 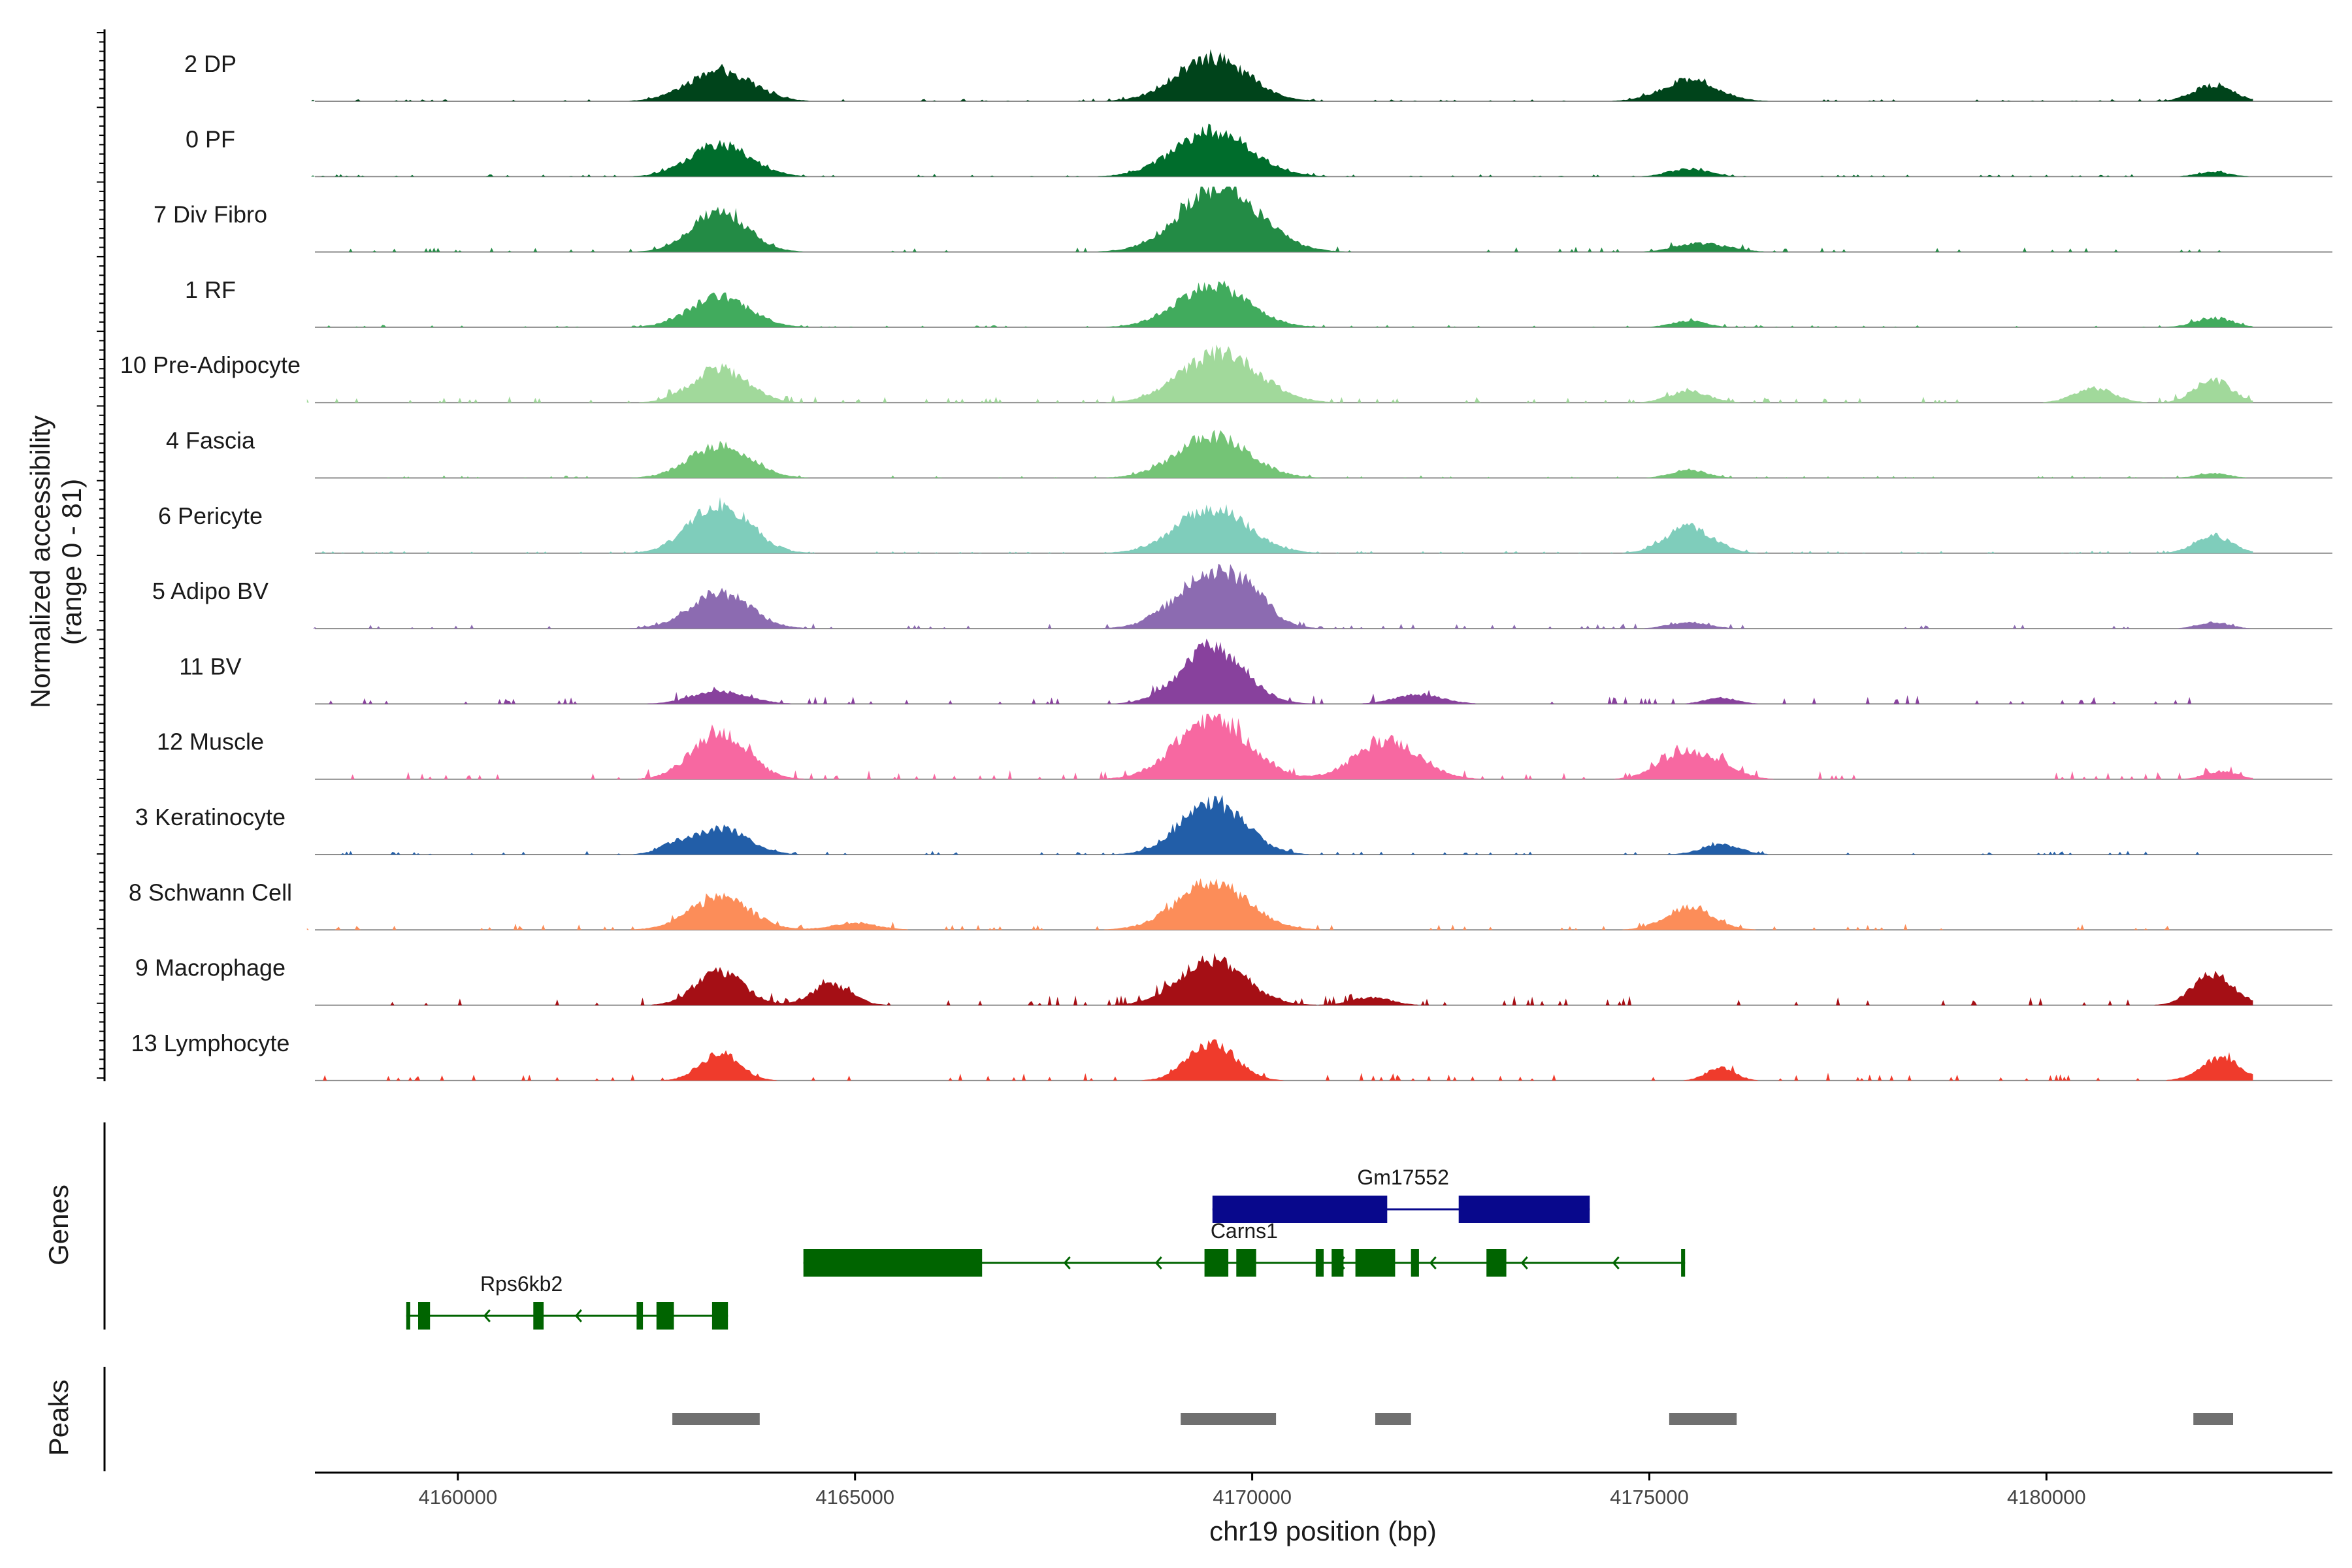 What do you see at coordinates (1168, 1419) in the screenshot?
I see `peak-annotation-track` at bounding box center [1168, 1419].